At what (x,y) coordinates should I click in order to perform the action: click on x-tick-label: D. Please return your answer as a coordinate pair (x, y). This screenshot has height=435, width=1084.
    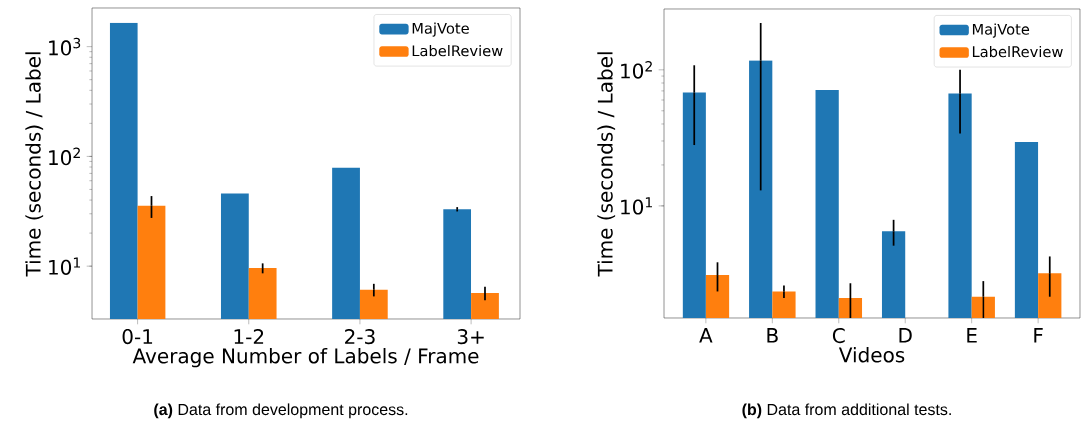
    Looking at the image, I should click on (905, 335).